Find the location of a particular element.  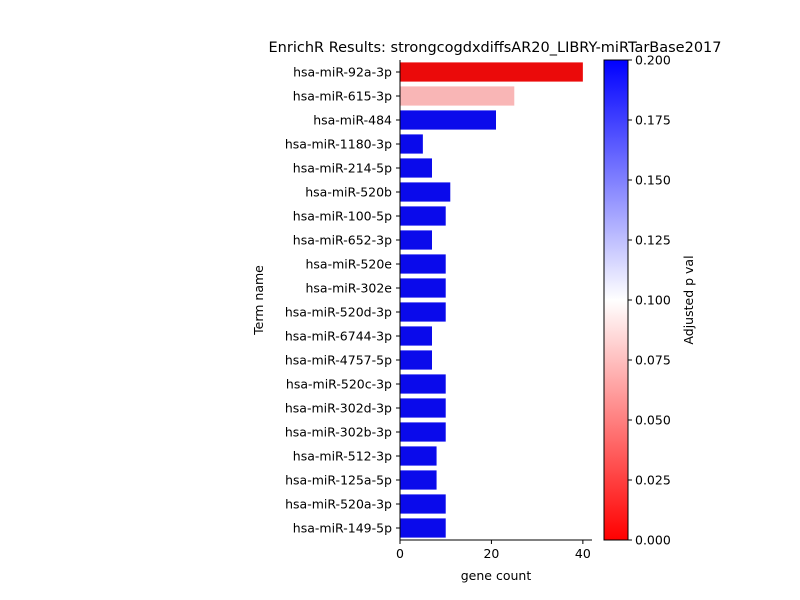

y-tick-label: hsa-miR-520e is located at coordinates (349, 264).